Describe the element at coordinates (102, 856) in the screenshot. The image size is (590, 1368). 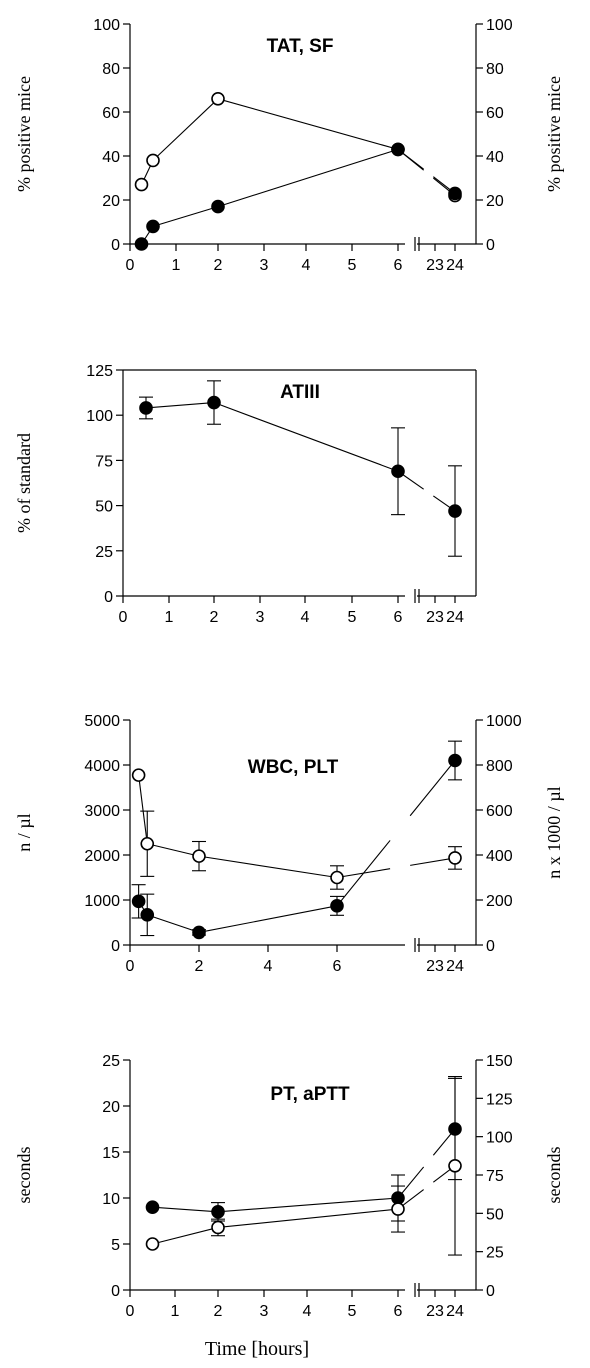
I see `y-tick-label-left: 2000` at that location.